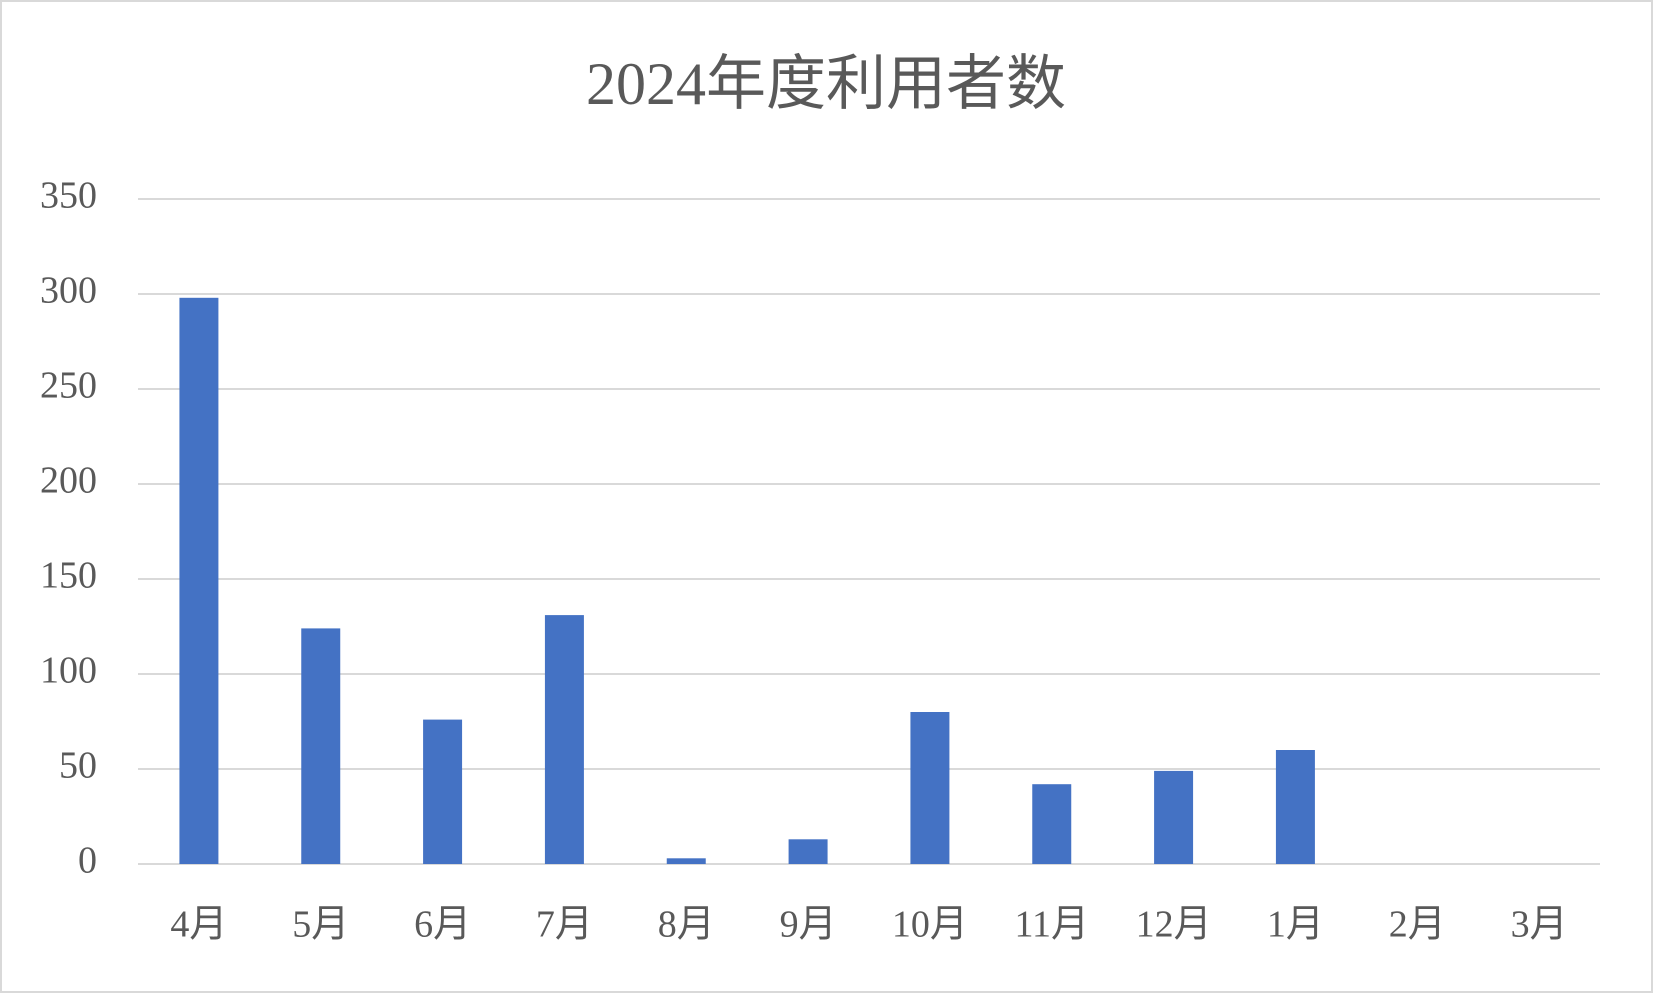 The width and height of the screenshot is (1653, 993). I want to click on x-tick-label: 9月, so click(808, 925).